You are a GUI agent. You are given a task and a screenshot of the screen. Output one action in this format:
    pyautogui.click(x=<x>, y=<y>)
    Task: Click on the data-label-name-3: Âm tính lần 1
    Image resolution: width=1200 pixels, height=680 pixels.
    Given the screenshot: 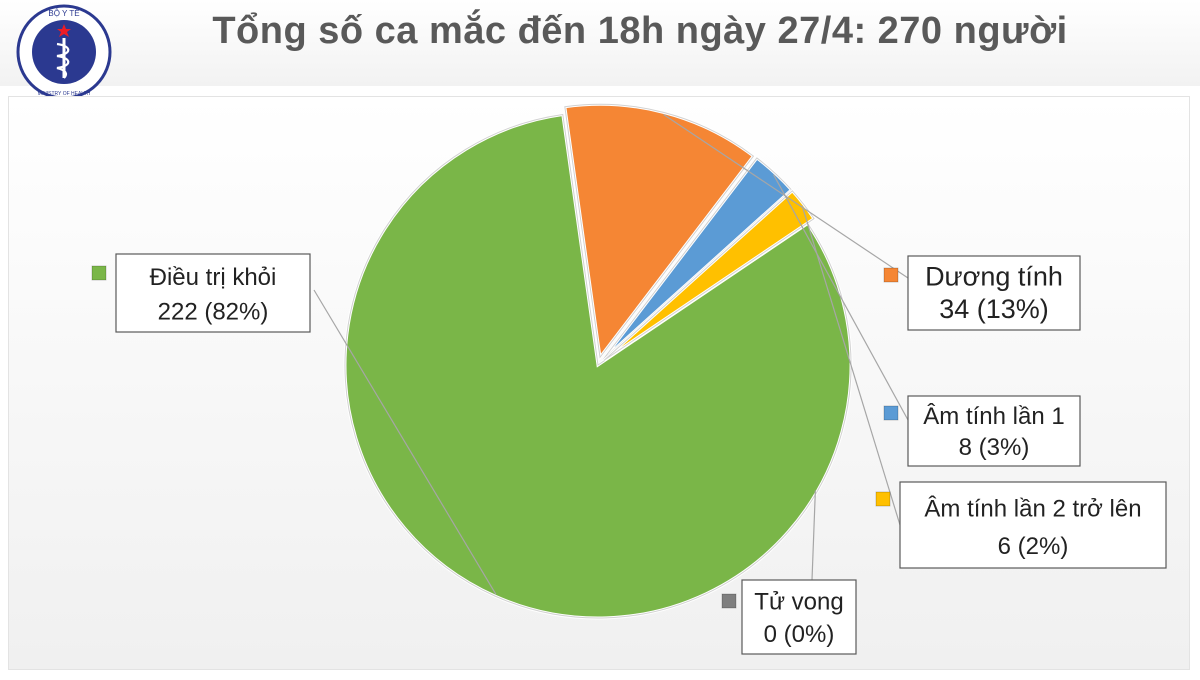 What is the action you would take?
    pyautogui.click(x=993, y=416)
    